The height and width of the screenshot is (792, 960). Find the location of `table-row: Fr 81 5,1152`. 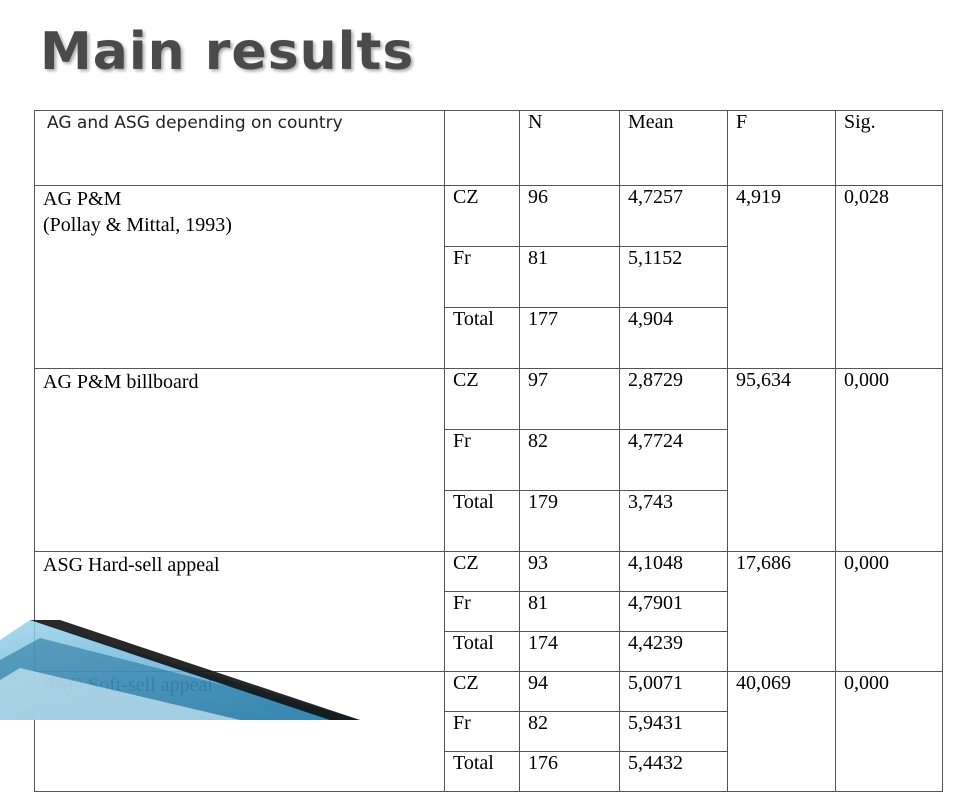

table-row: Fr 81 5,1152 is located at coordinates (489, 277).